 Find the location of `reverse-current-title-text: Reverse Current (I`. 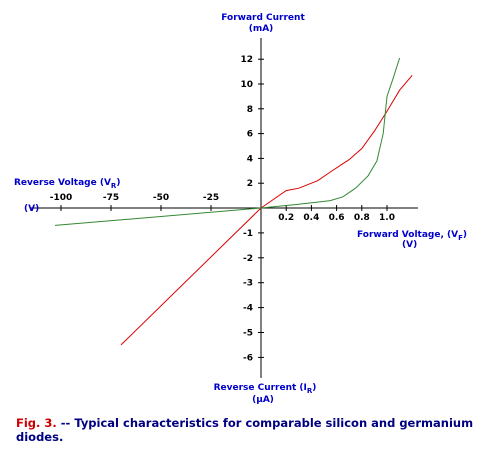

reverse-current-title-text: Reverse Current (I is located at coordinates (260, 388).